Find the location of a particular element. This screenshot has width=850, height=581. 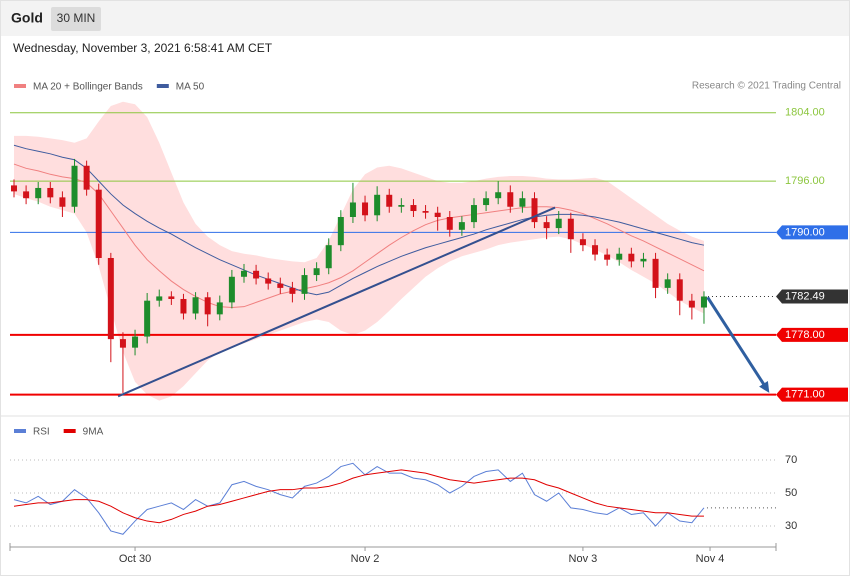

legend-label: RSI is located at coordinates (41, 432).